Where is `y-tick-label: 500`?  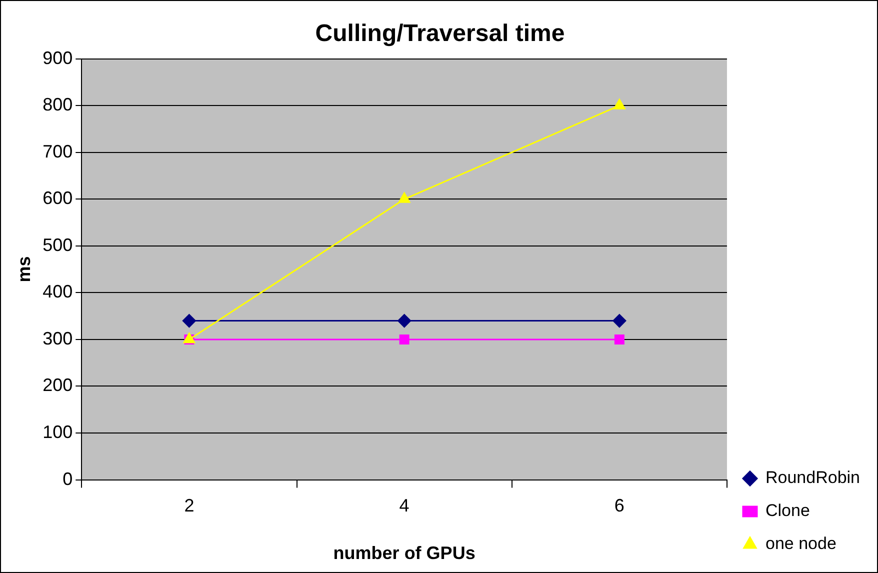
y-tick-label: 500 is located at coordinates (57, 244).